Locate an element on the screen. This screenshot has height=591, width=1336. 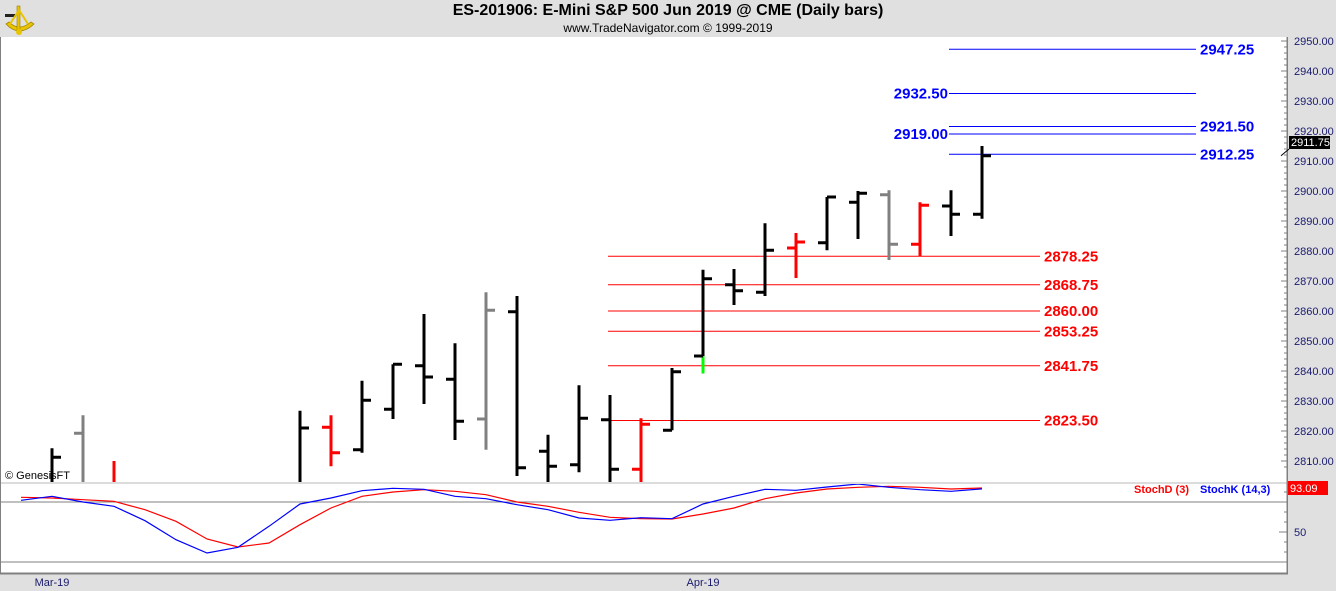
price-tick-label: 2880.00 is located at coordinates (1314, 252).